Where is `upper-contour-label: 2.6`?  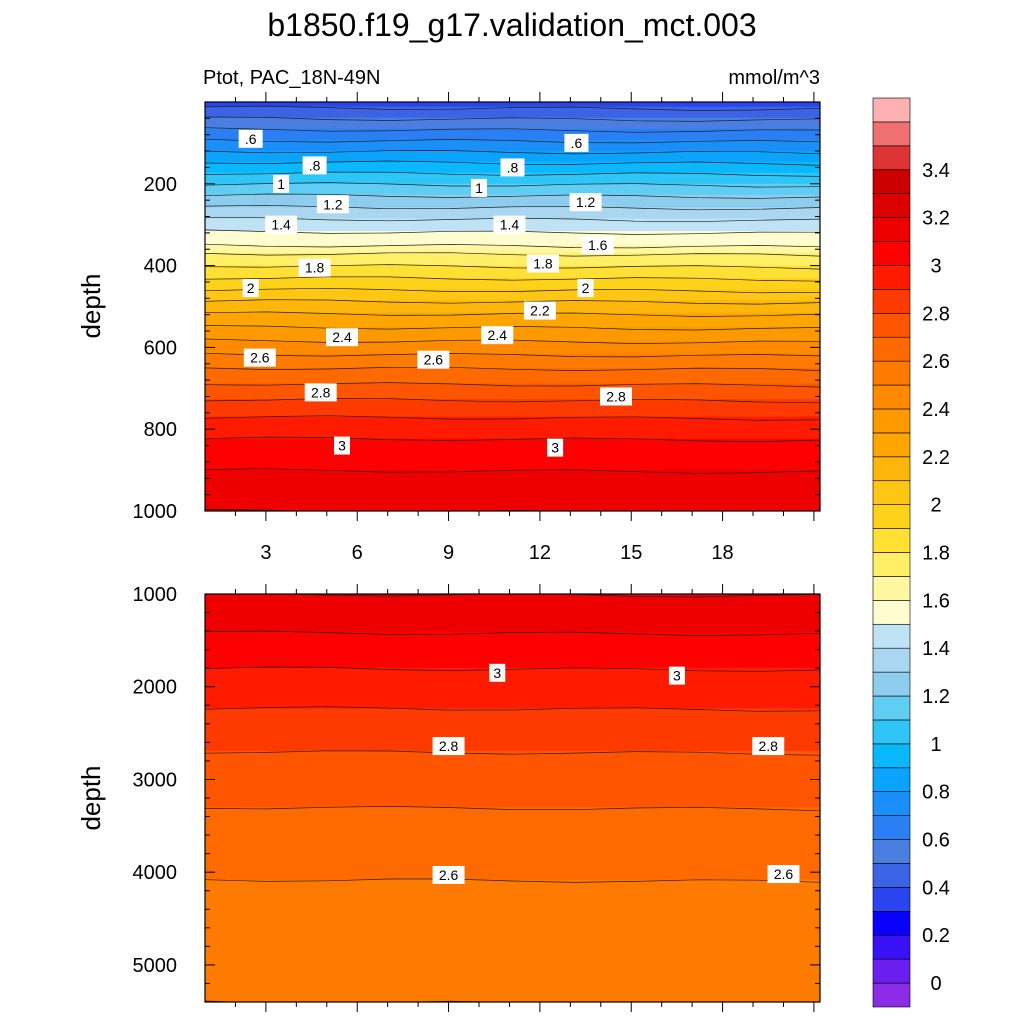 upper-contour-label: 2.6 is located at coordinates (434, 360).